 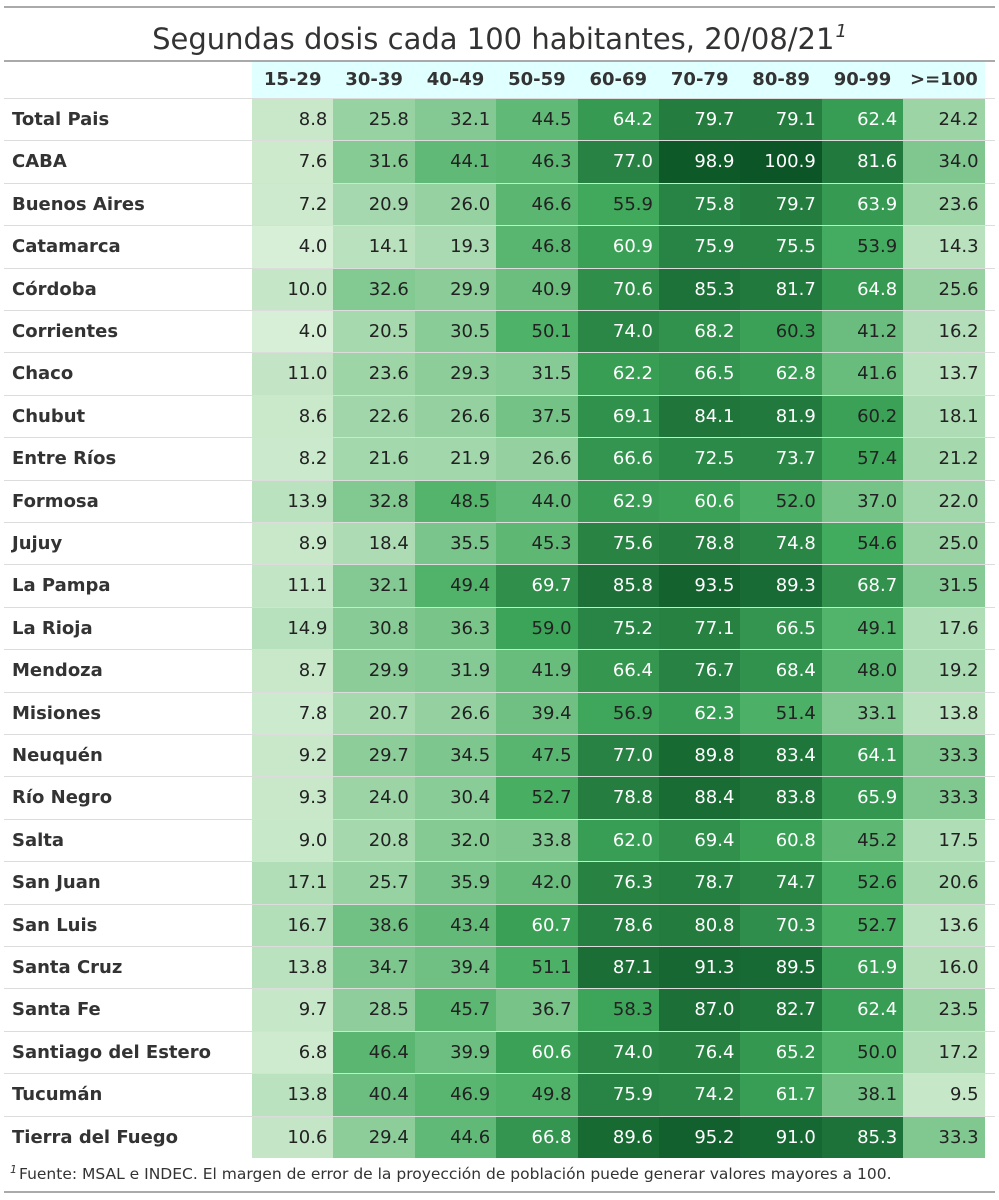 What do you see at coordinates (374, 459) in the screenshot?
I see `heatmap-cell: 21.6` at bounding box center [374, 459].